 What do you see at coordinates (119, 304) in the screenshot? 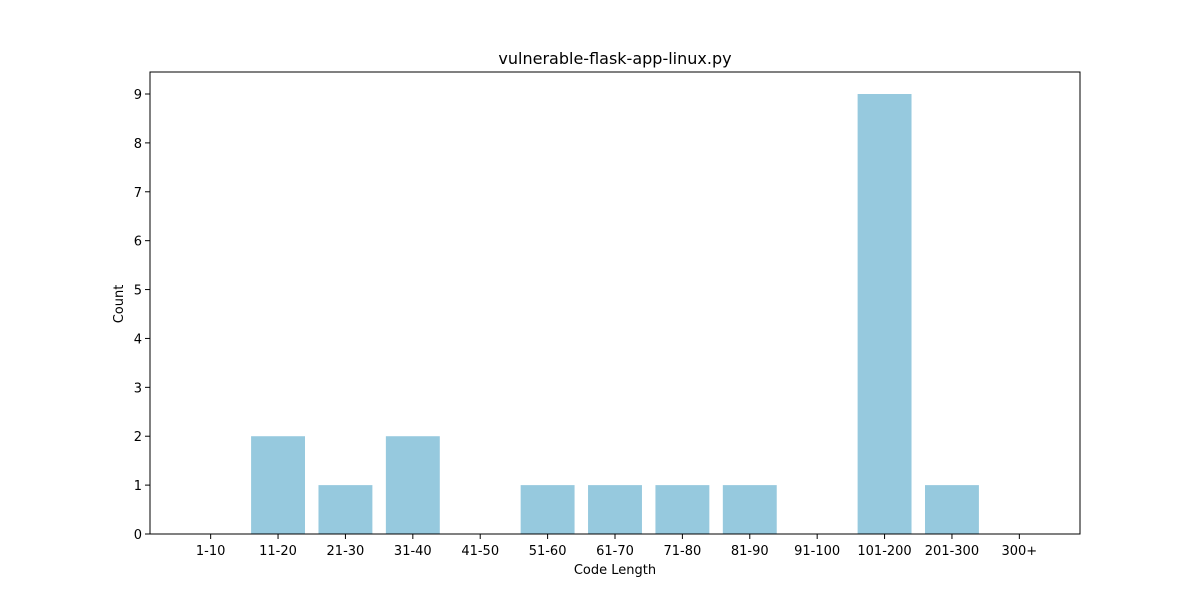
I see `y-axis-label: Count` at bounding box center [119, 304].